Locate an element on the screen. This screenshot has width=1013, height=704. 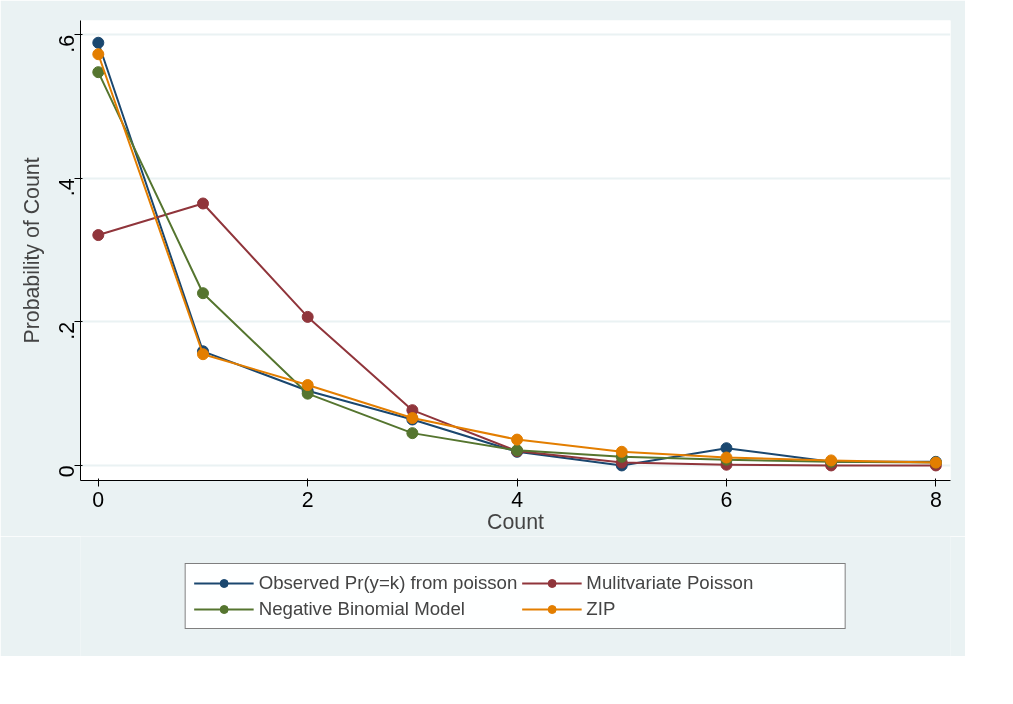
y-axis-title: Probability of Count is located at coordinates (31, 250).